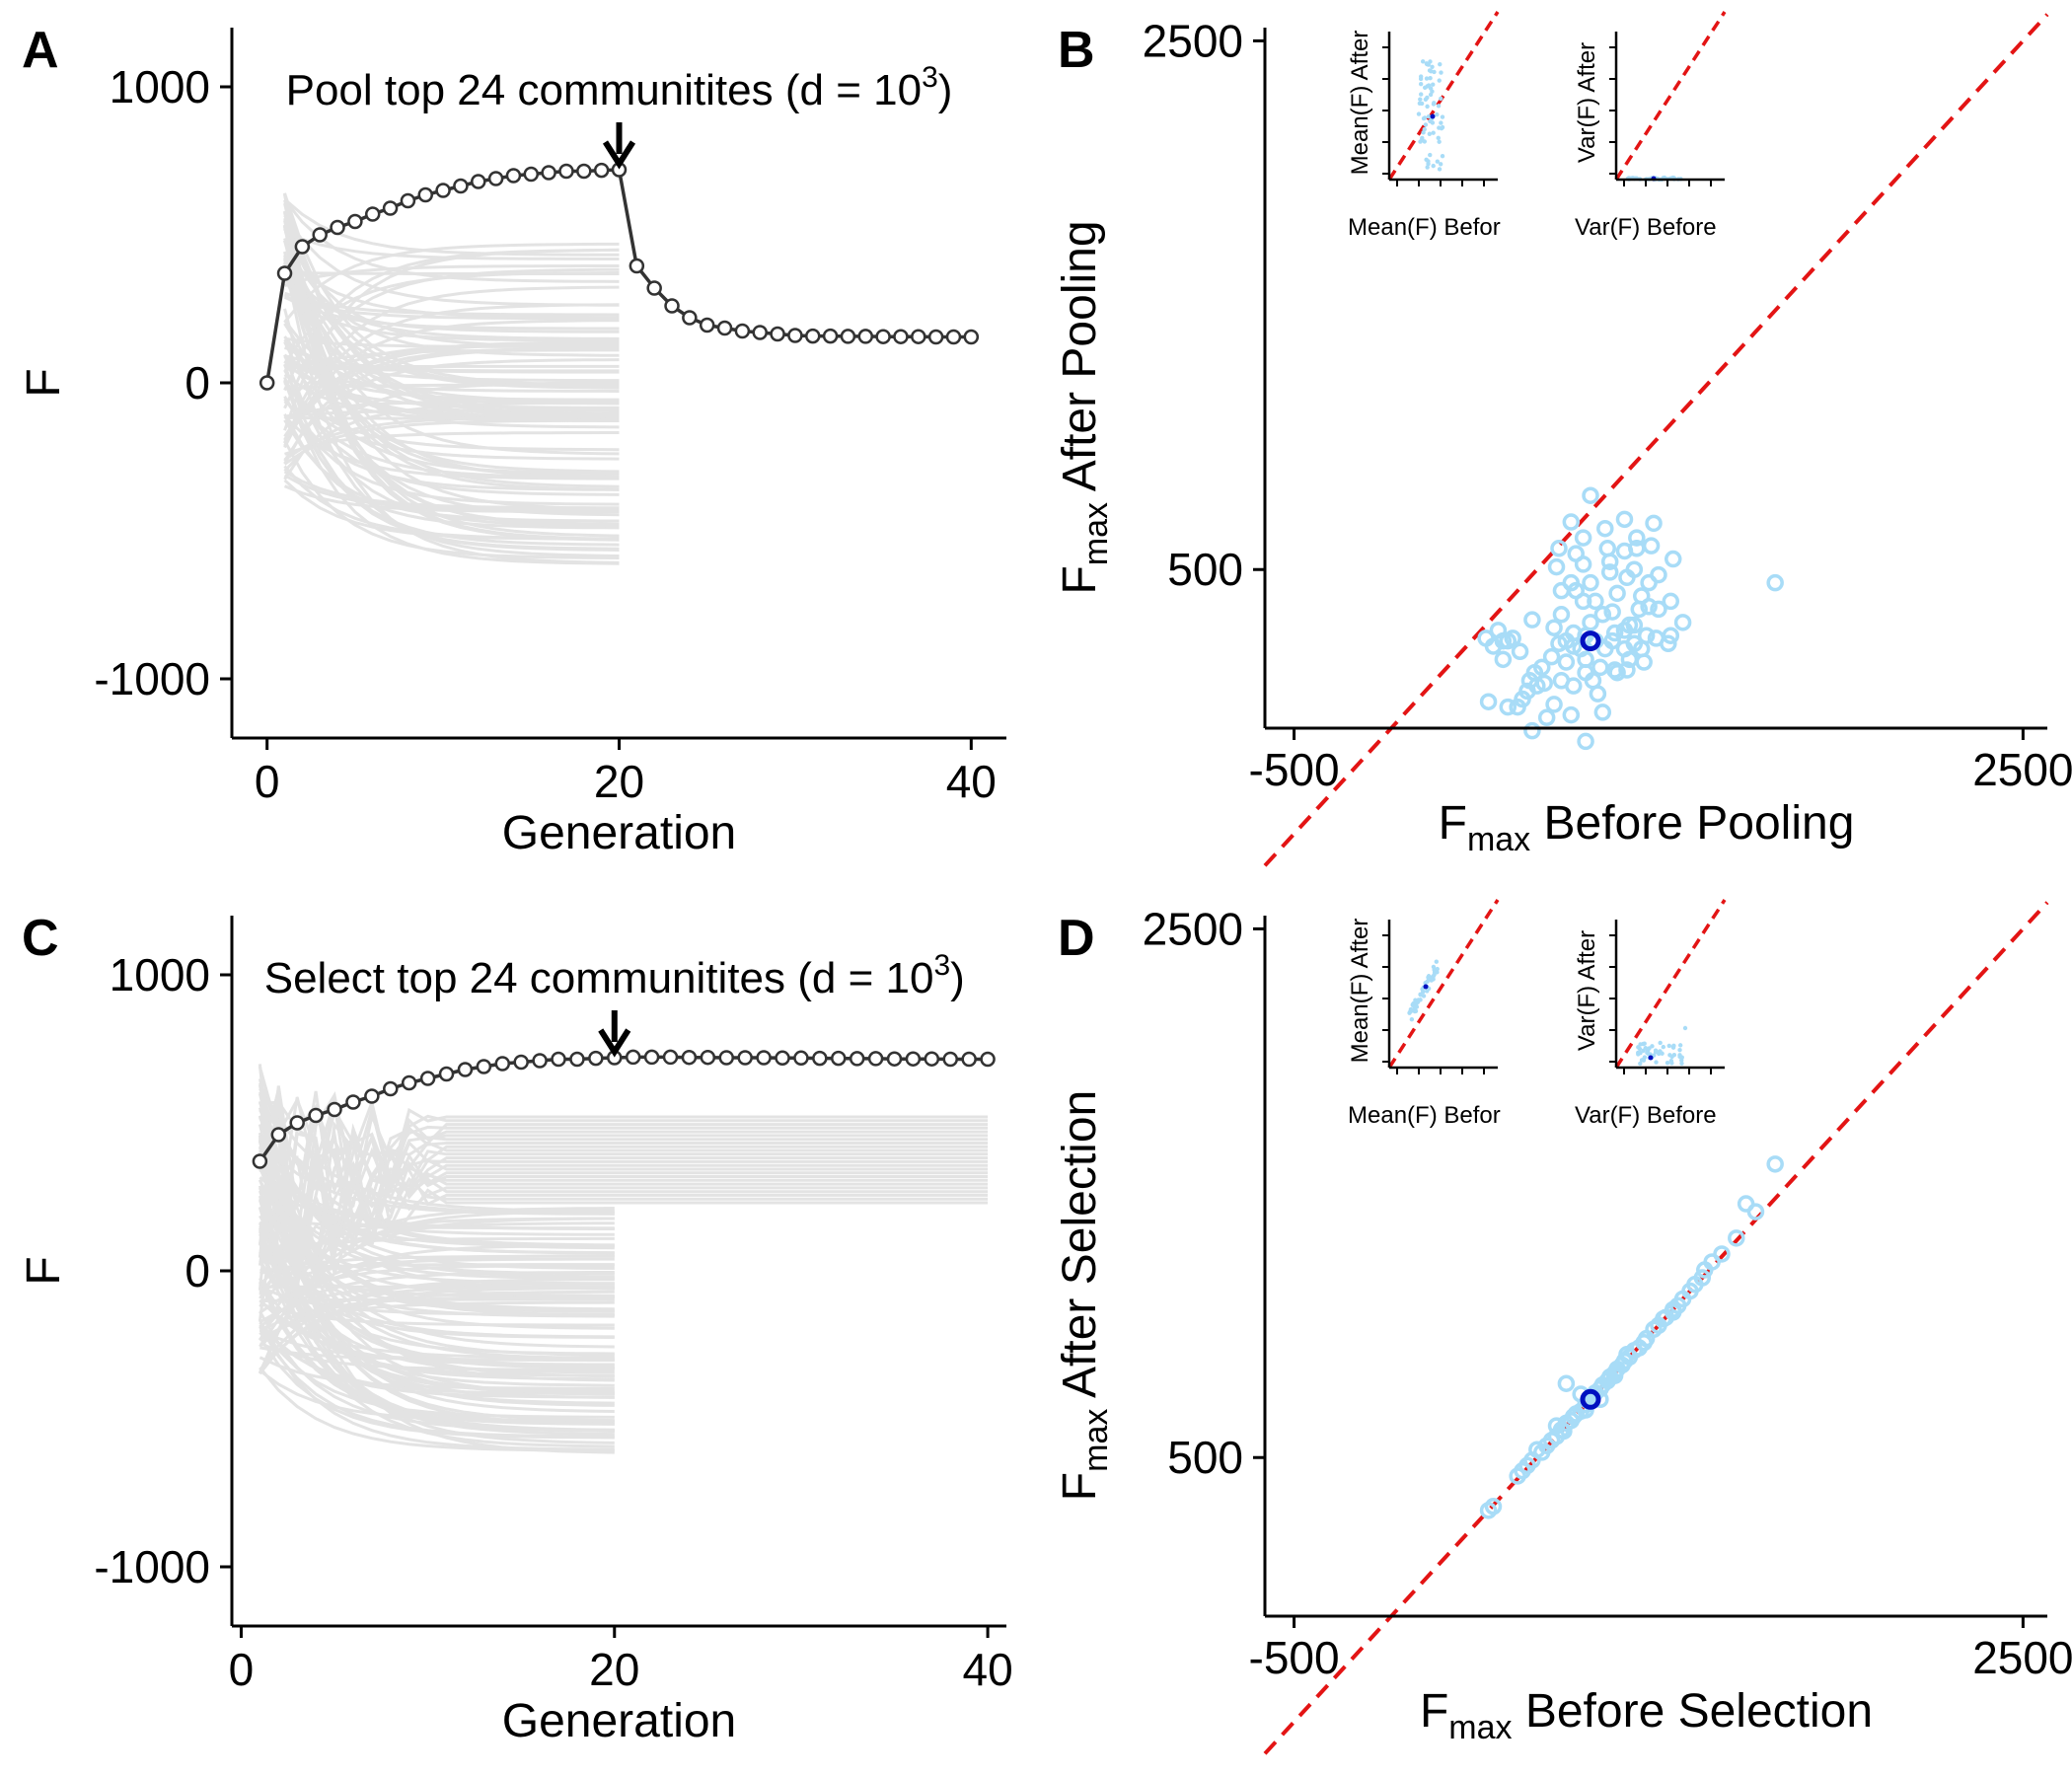 The height and width of the screenshot is (1776, 2072). What do you see at coordinates (972, 781) in the screenshot?
I see `x-tick-label: 40` at bounding box center [972, 781].